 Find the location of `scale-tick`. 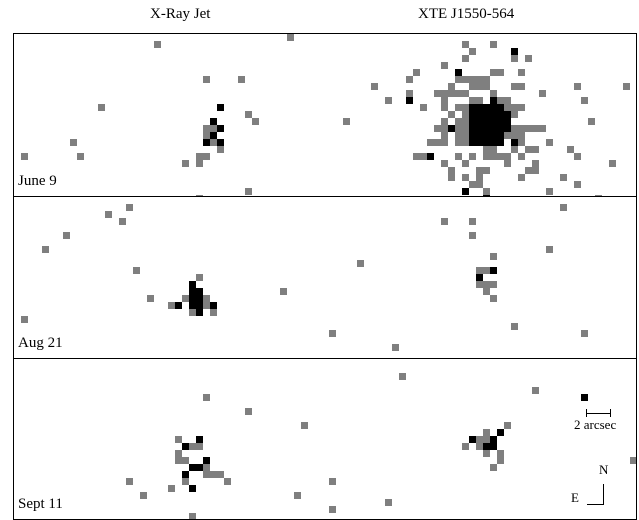

scale-tick is located at coordinates (610, 413).